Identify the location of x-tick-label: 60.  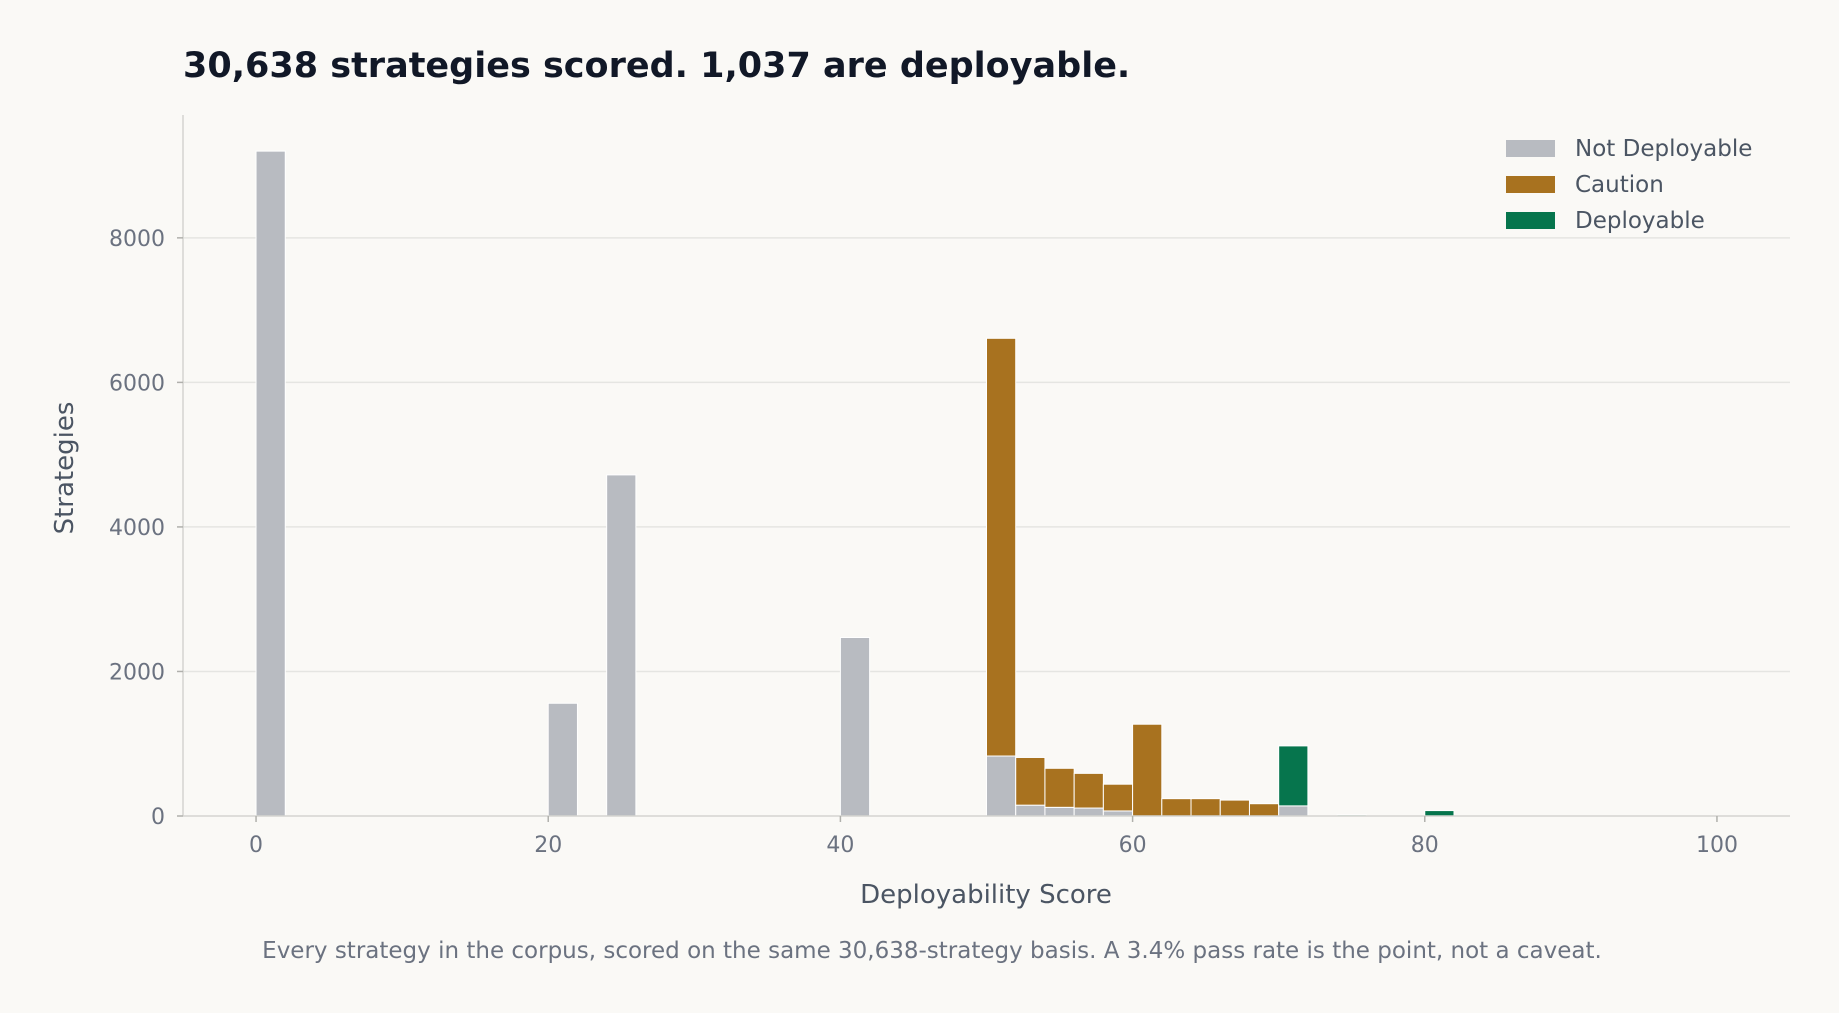
(1133, 845).